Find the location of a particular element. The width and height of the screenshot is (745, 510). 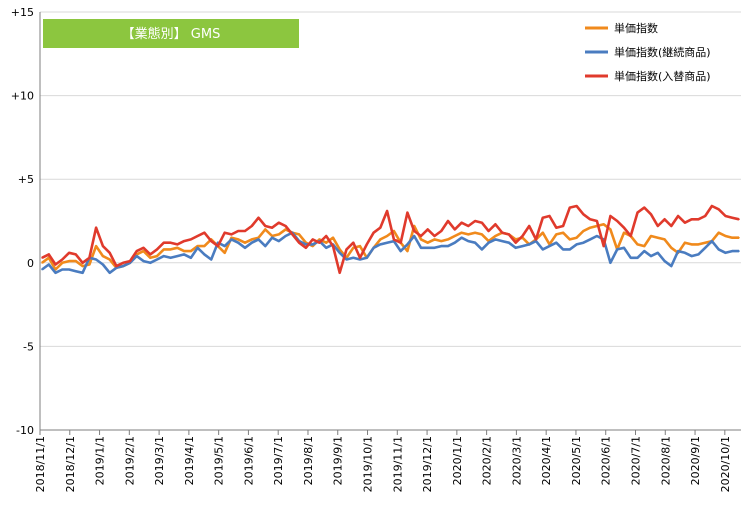

legend-label-1: 単価指数(継続商品) is located at coordinates (662, 52).